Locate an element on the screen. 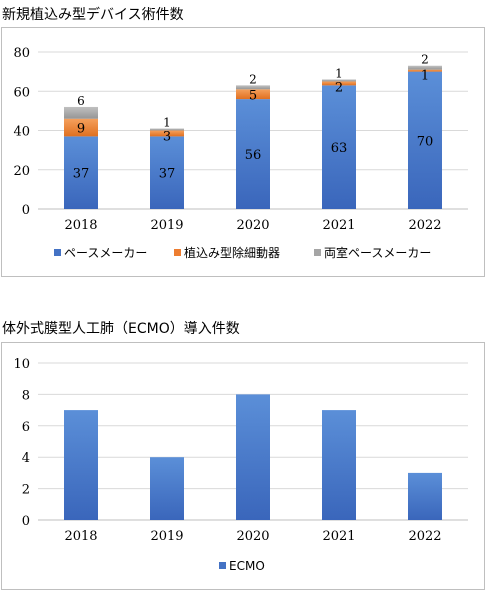  data-label: 63 is located at coordinates (339, 148).